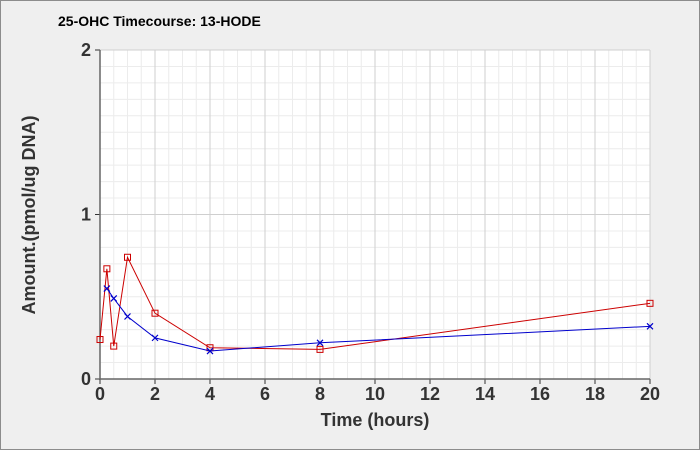  What do you see at coordinates (540, 394) in the screenshot?
I see `x-tick-label: 16` at bounding box center [540, 394].